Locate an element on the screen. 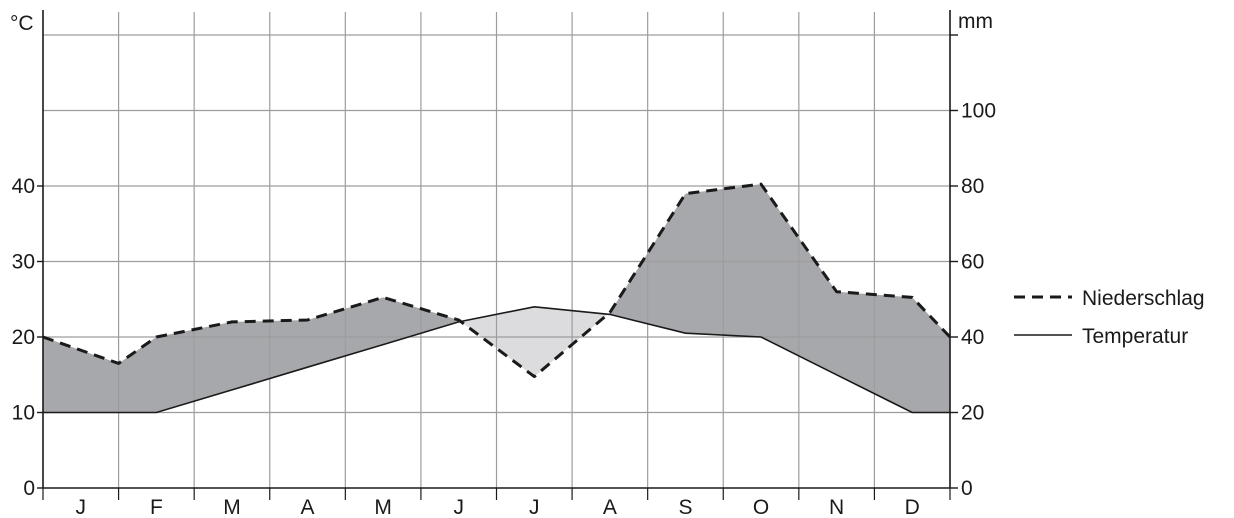  month-label: O is located at coordinates (761, 507).